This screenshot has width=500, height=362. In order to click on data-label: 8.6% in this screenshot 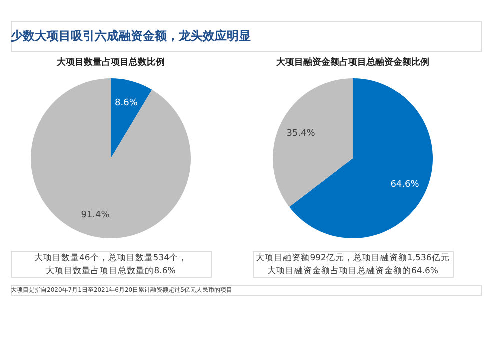, I will do `click(126, 103)`.